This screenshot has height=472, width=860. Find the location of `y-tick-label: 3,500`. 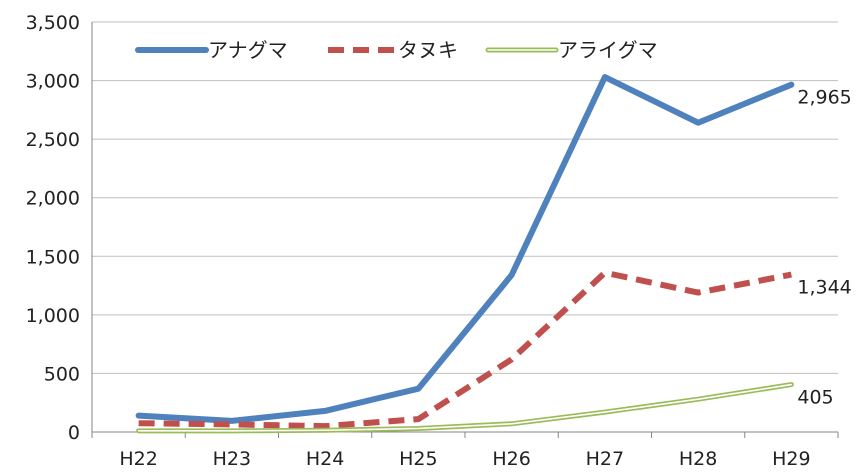

y-tick-label: 3,500 is located at coordinates (53, 23).